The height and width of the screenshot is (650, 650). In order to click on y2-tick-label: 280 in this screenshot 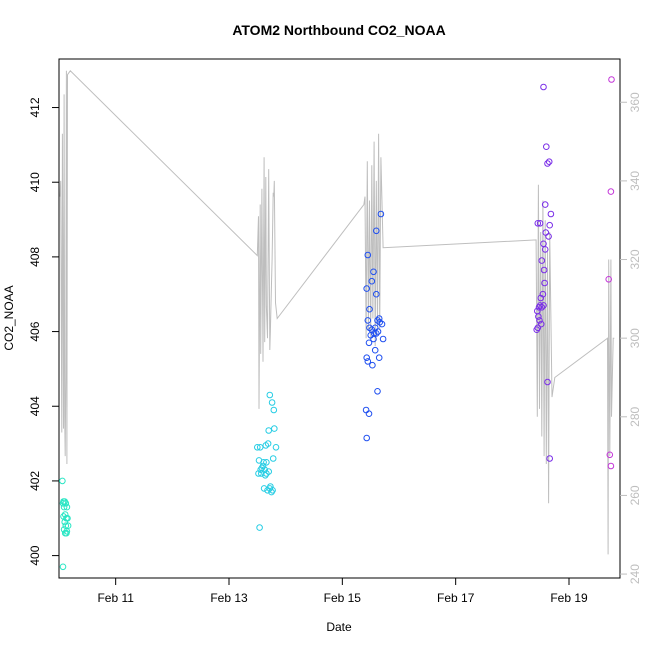, I will do `click(635, 416)`.